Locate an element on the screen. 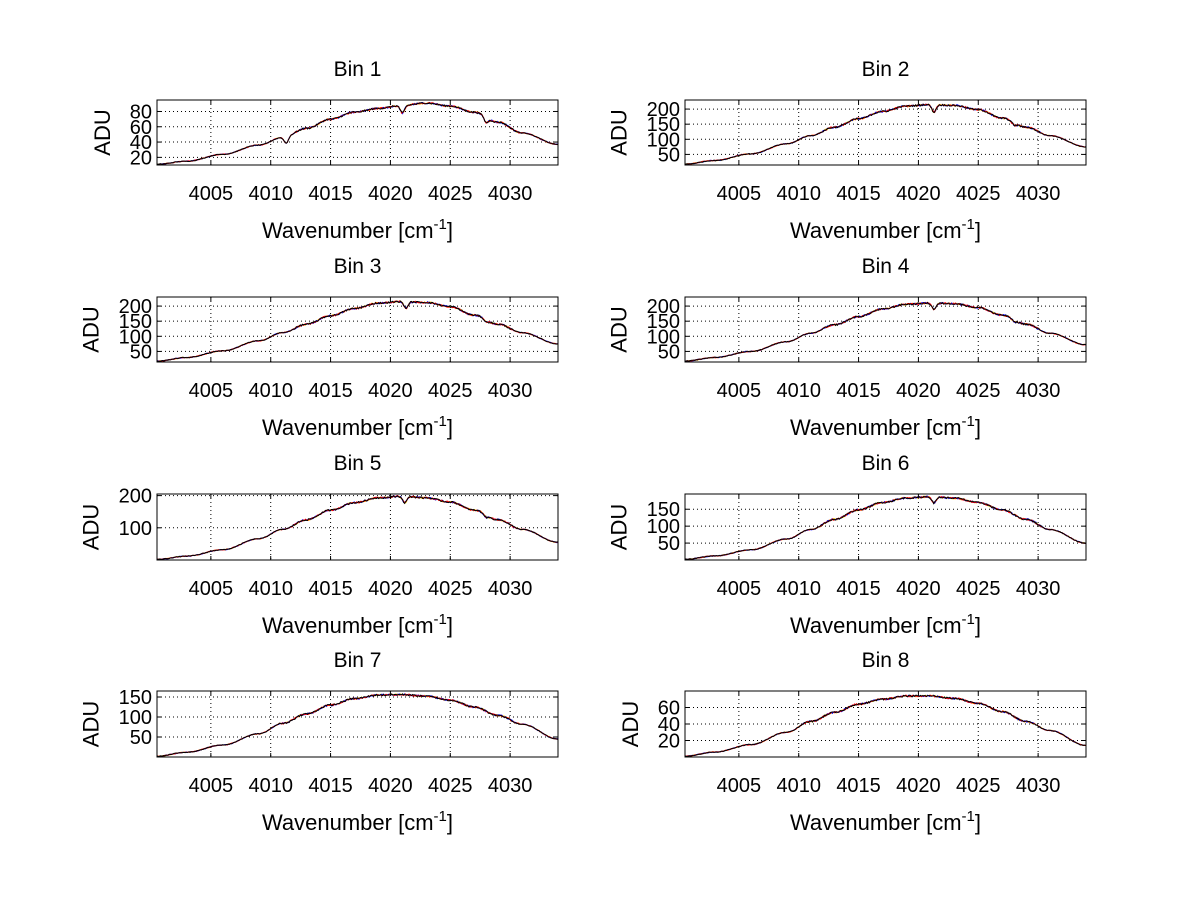  subplot-title: Bin 5 is located at coordinates (358, 463).